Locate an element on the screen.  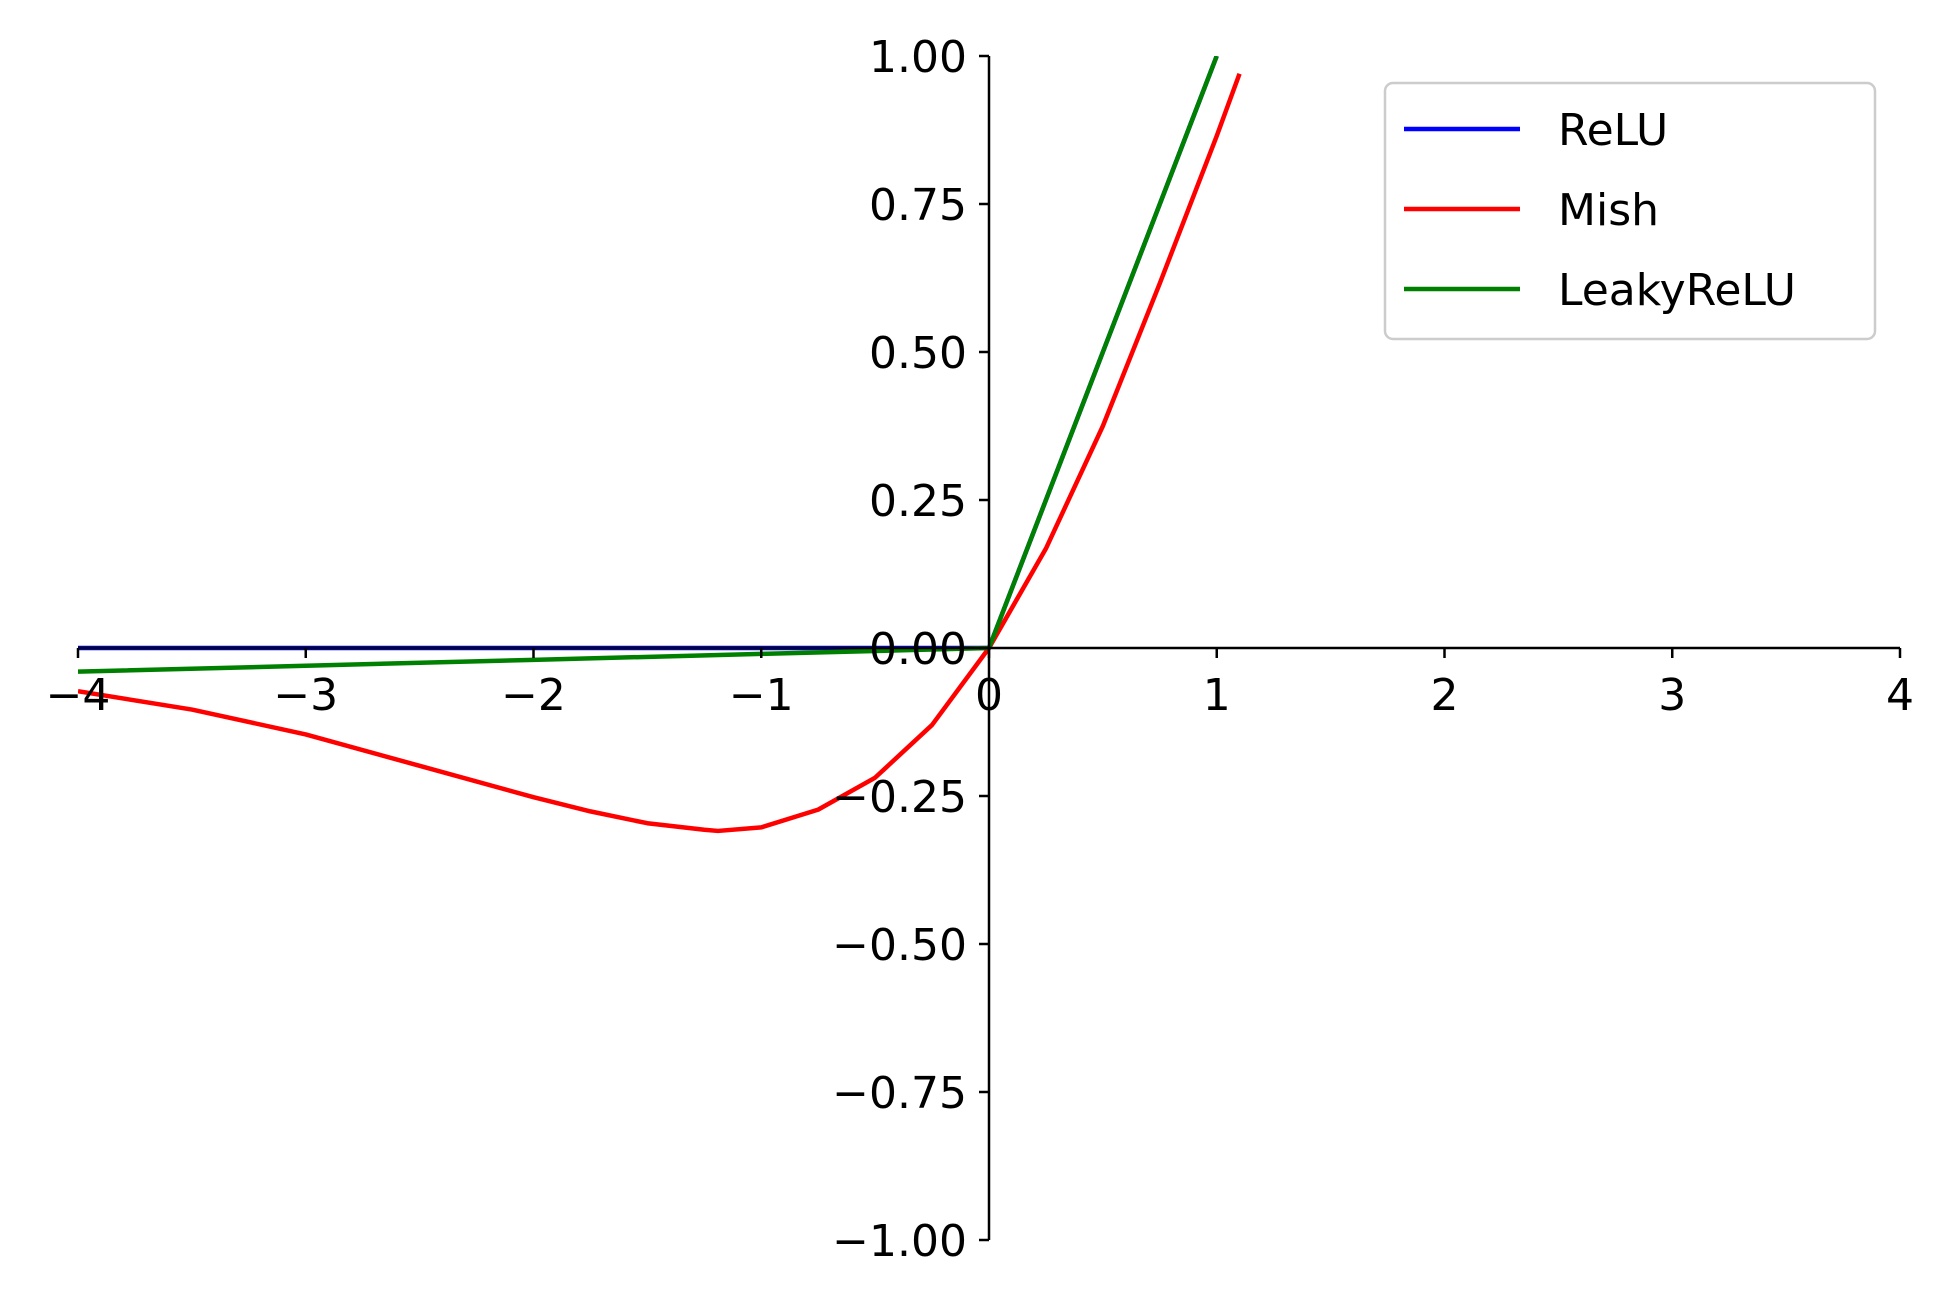
y-tick-label: −0.50 is located at coordinates (899, 945).